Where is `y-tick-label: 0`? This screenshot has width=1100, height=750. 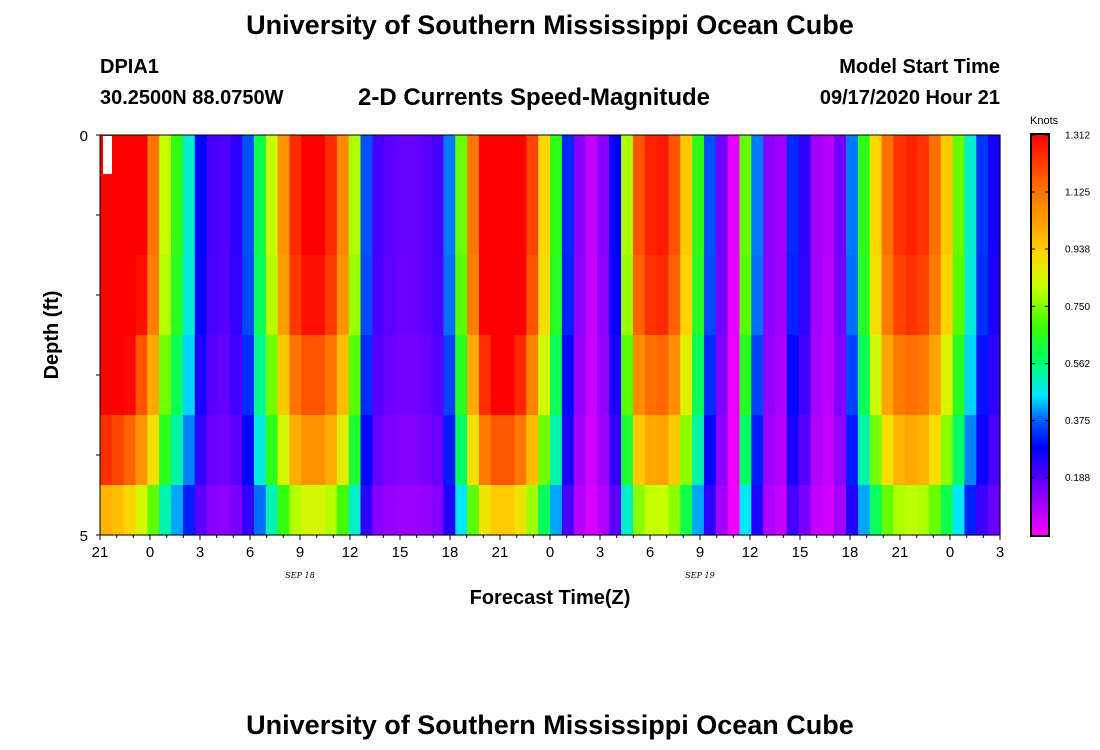
y-tick-label: 0 is located at coordinates (84, 136).